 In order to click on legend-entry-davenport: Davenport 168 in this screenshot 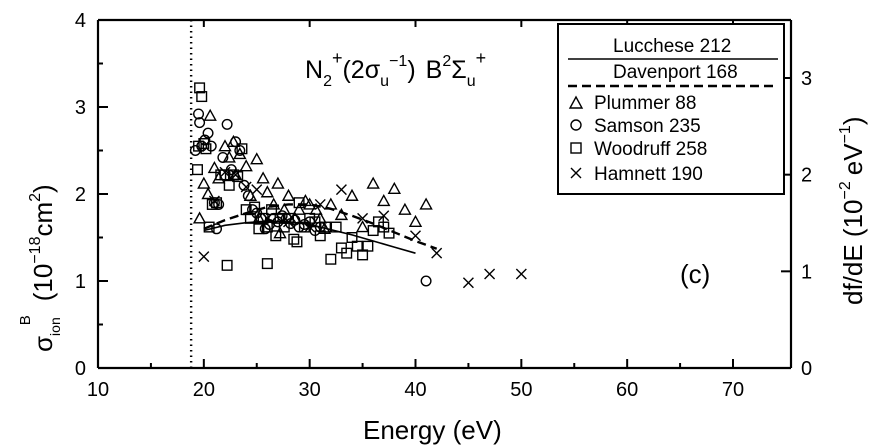, I will do `click(673, 75)`.